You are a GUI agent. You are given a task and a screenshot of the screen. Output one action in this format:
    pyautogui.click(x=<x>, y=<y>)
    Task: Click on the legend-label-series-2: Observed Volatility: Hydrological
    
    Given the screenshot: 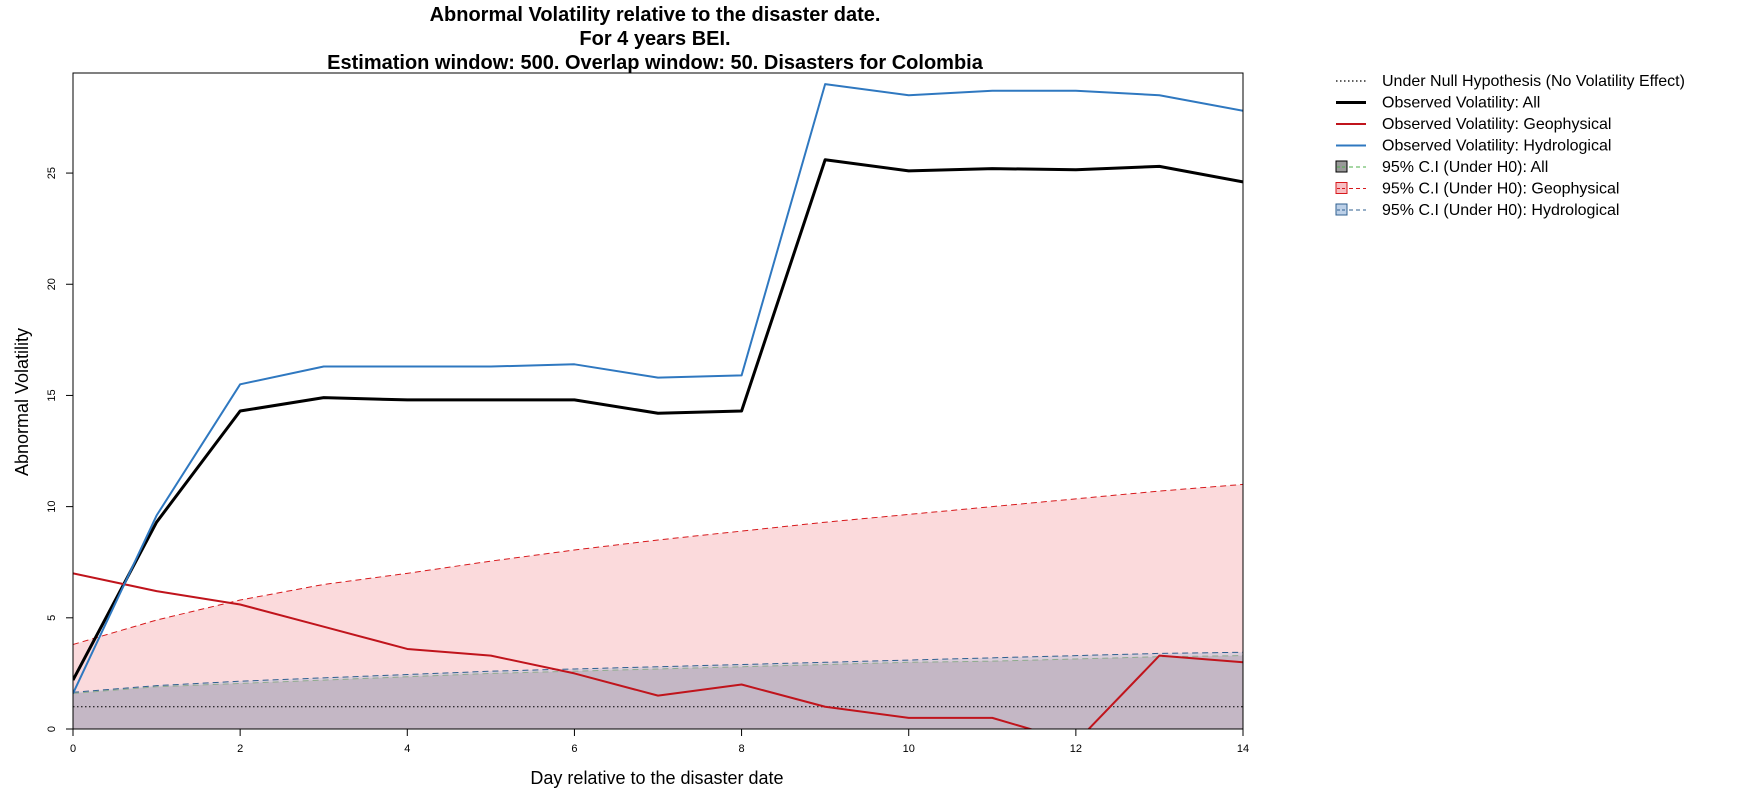 What is the action you would take?
    pyautogui.click(x=1496, y=146)
    